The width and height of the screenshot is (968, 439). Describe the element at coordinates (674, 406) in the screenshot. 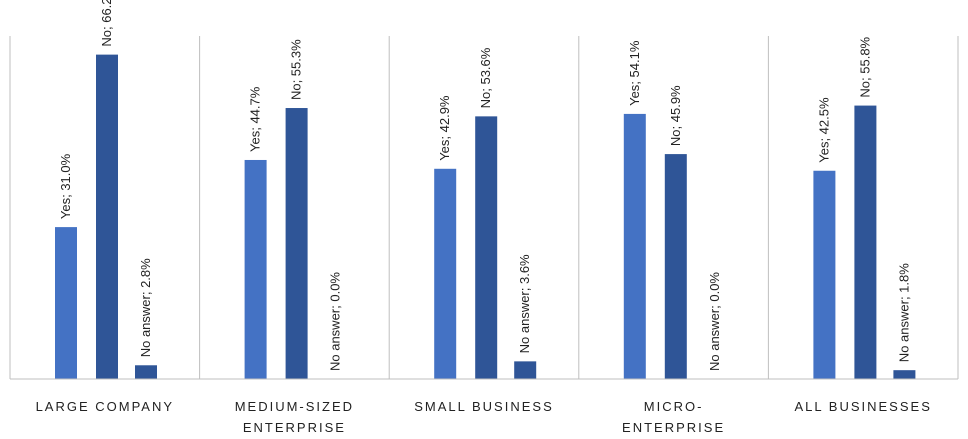

I see `category-label-line: MICRO-` at that location.